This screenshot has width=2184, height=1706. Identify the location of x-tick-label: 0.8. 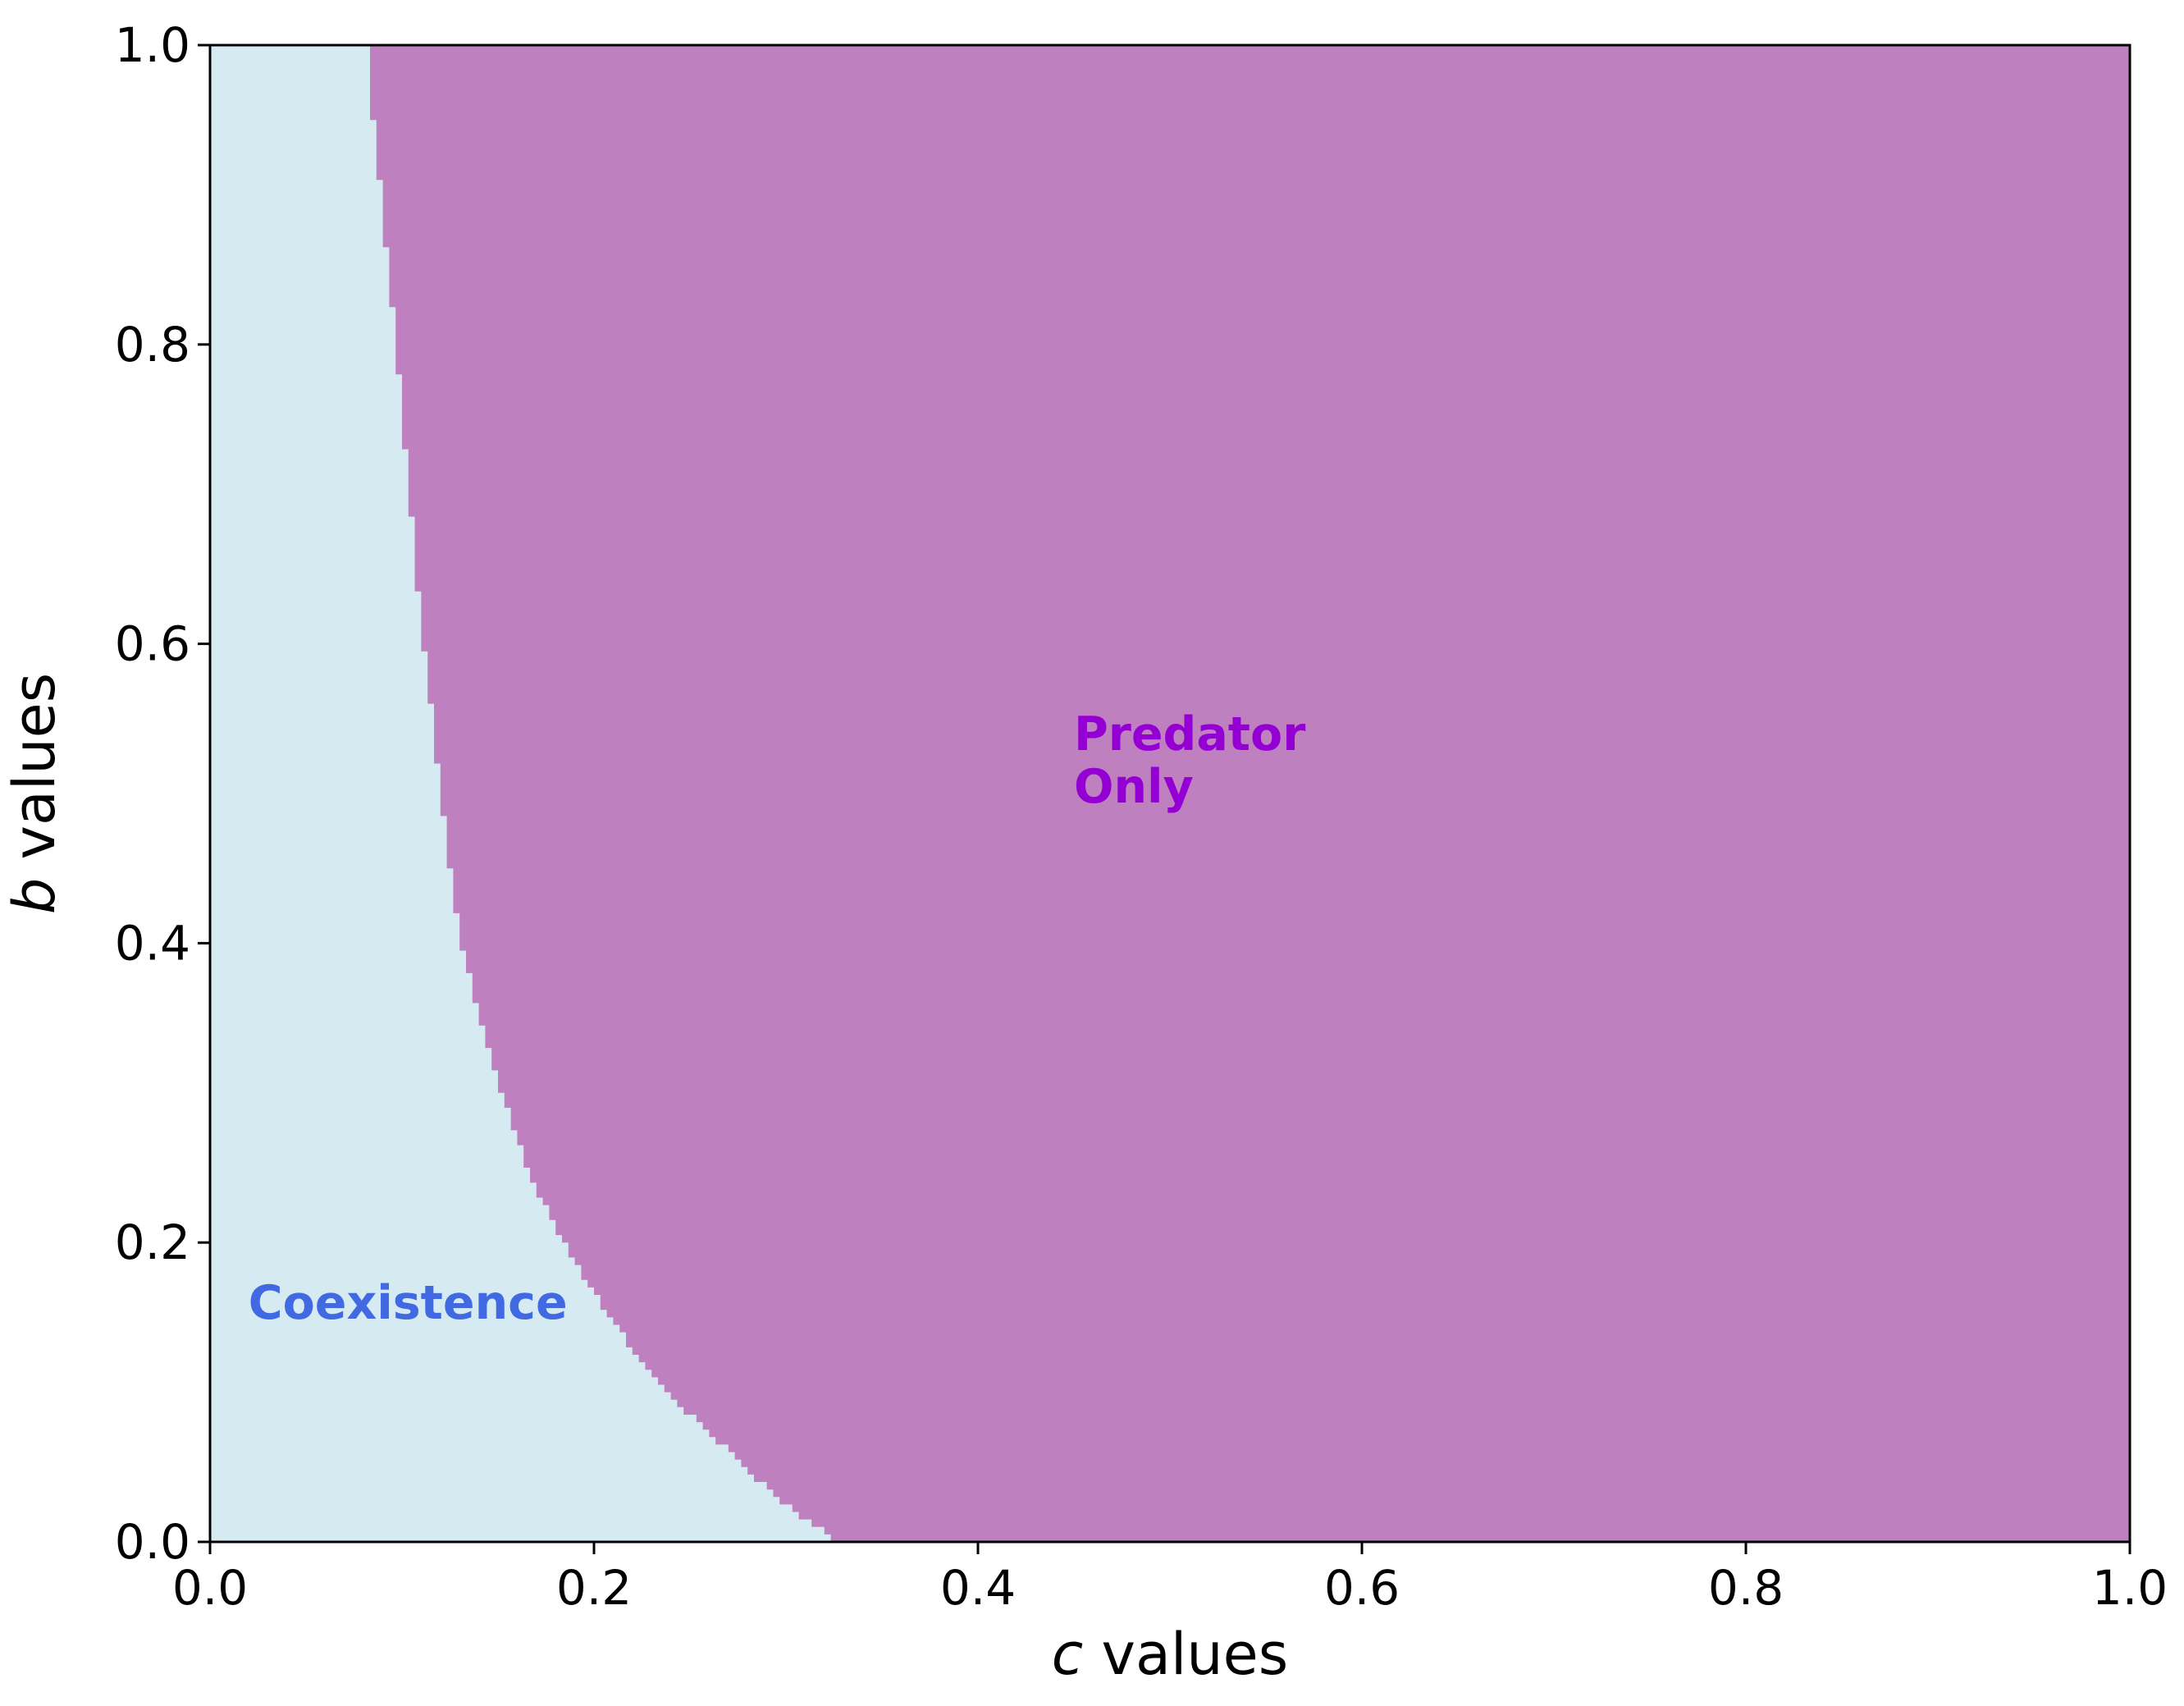
(1746, 1588).